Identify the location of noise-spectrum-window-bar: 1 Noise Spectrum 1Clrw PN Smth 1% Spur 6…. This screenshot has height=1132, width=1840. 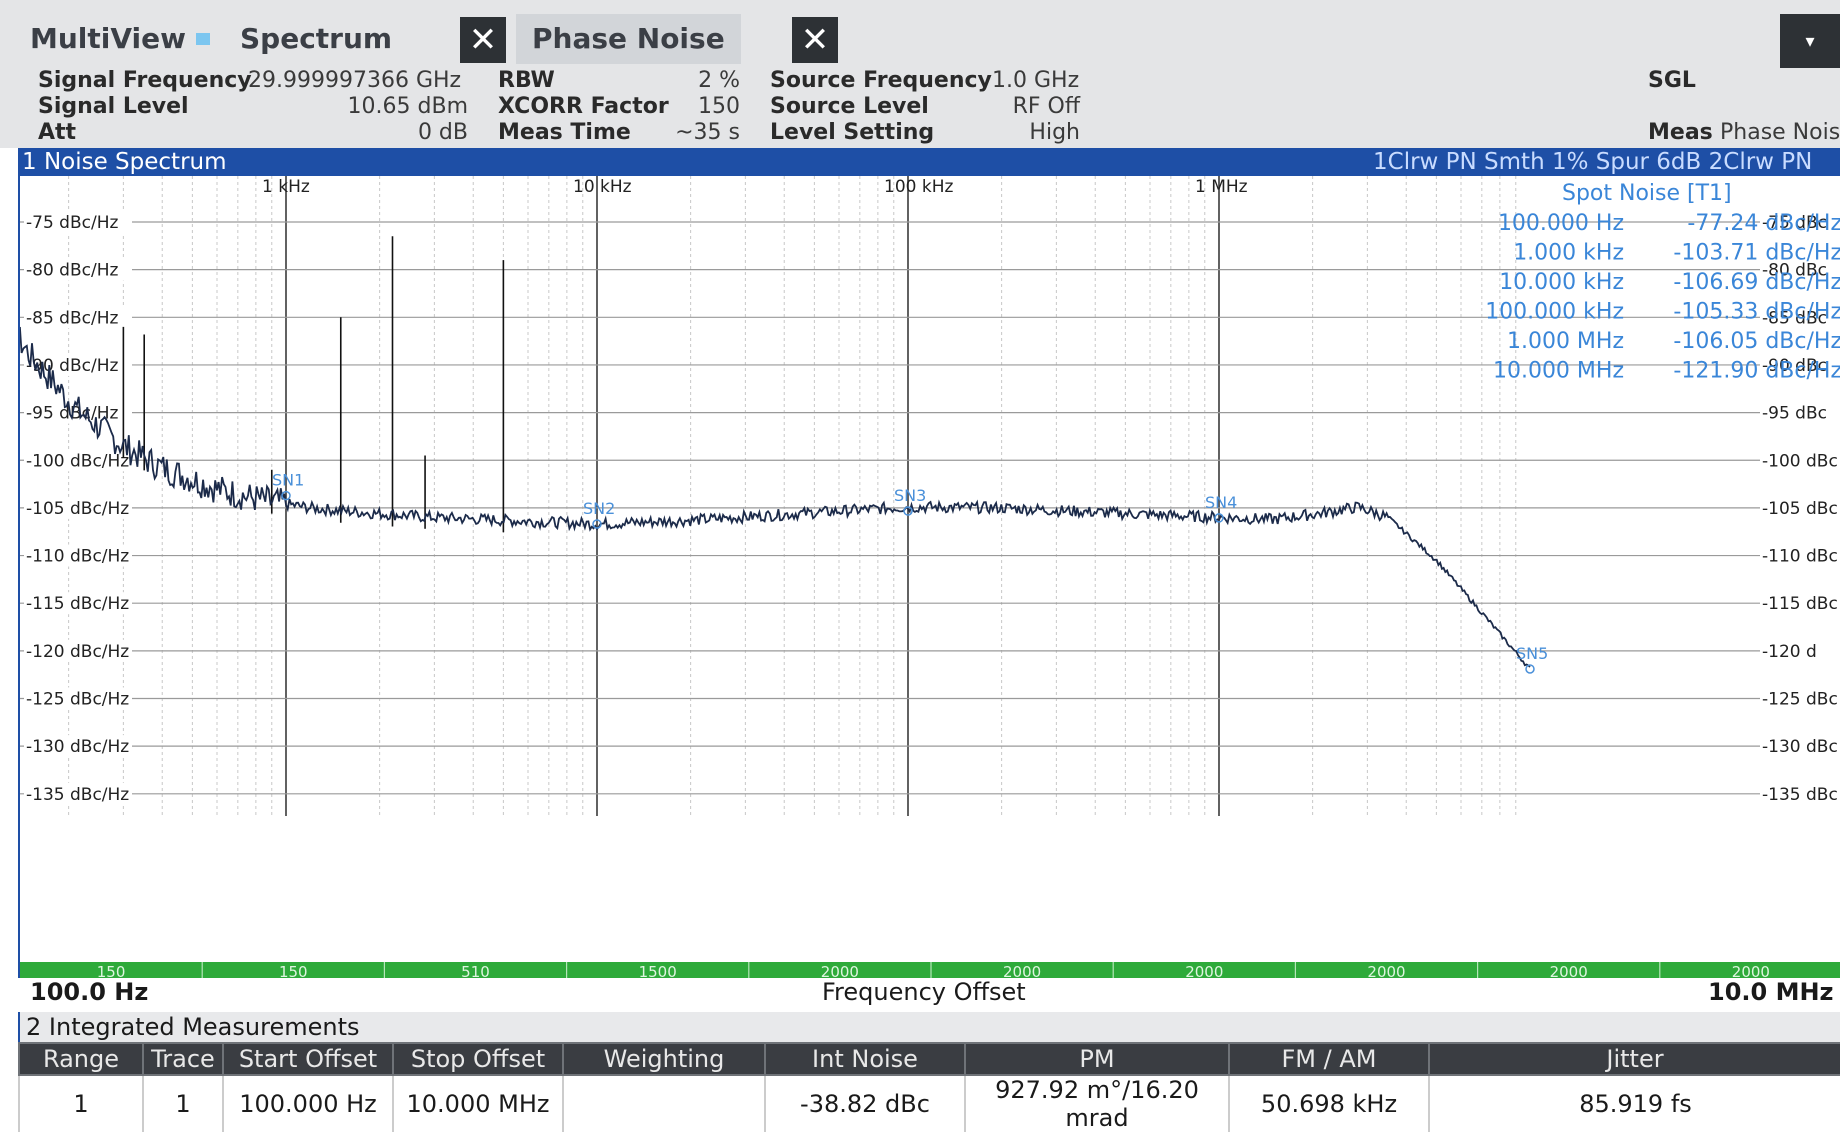
(929, 162).